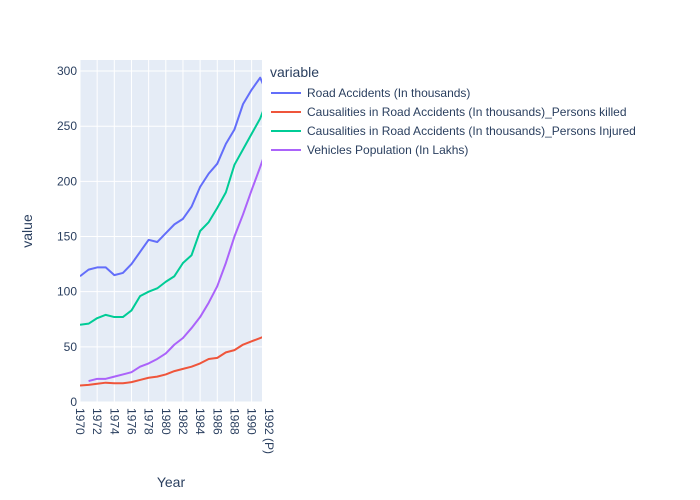  Describe the element at coordinates (252, 421) in the screenshot. I see `x-tick-label: 1990` at that location.